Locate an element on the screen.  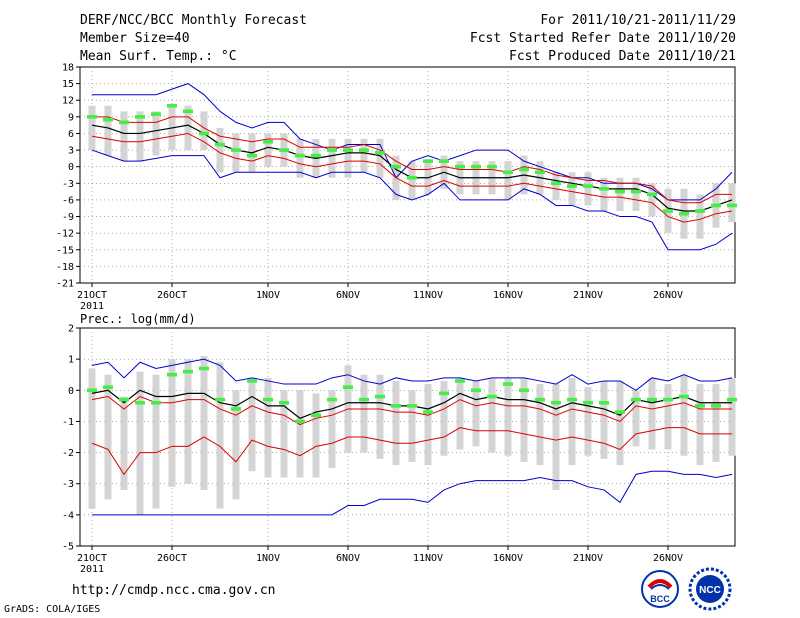
y-tick-label: 3 is located at coordinates (71, 151).